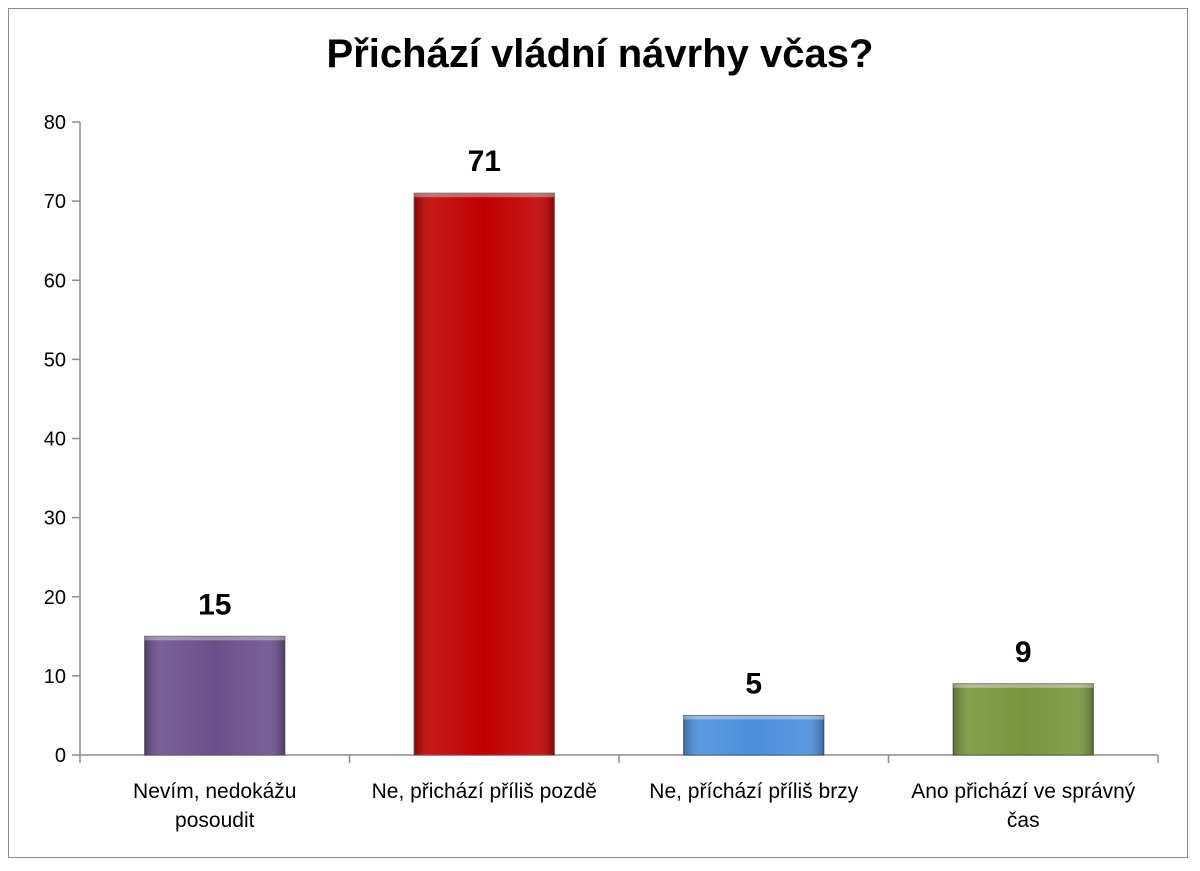  I want to click on category-label-2: Ne, přichází příliš pozdě, so click(484, 791).